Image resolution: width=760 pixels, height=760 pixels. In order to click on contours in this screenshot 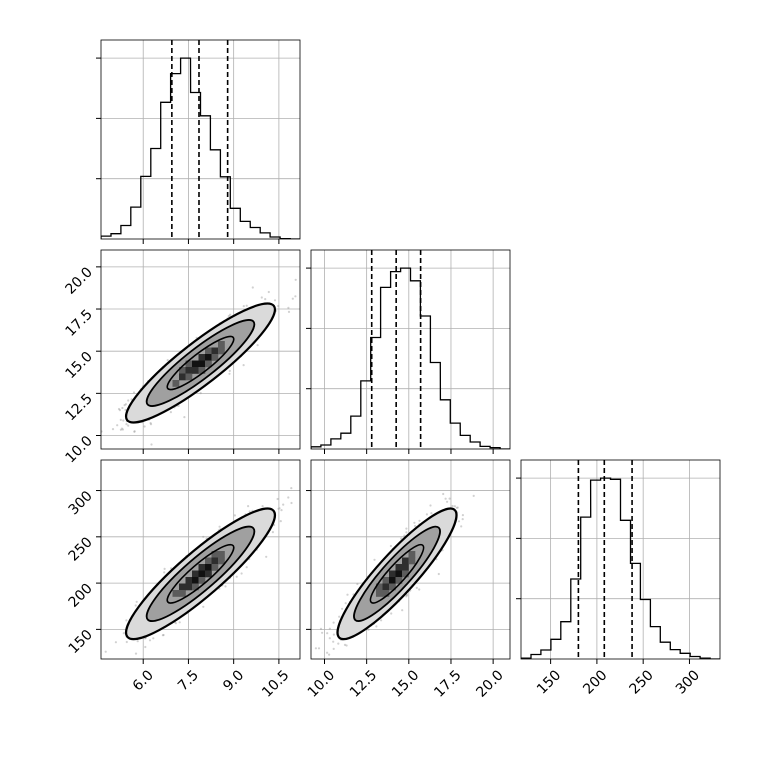, I will do `click(397, 574)`.